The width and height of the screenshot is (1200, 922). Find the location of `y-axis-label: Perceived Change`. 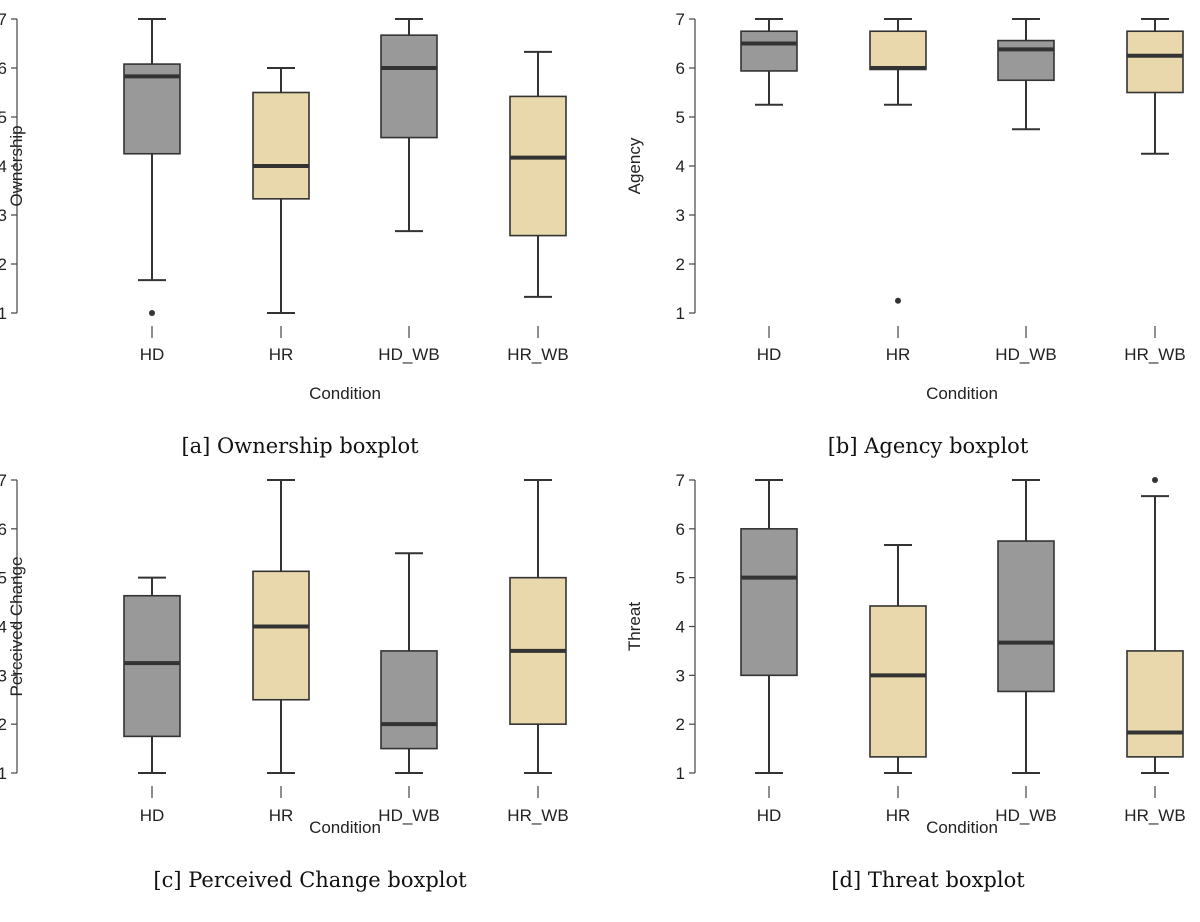

y-axis-label: Perceived Change is located at coordinates (16, 627).